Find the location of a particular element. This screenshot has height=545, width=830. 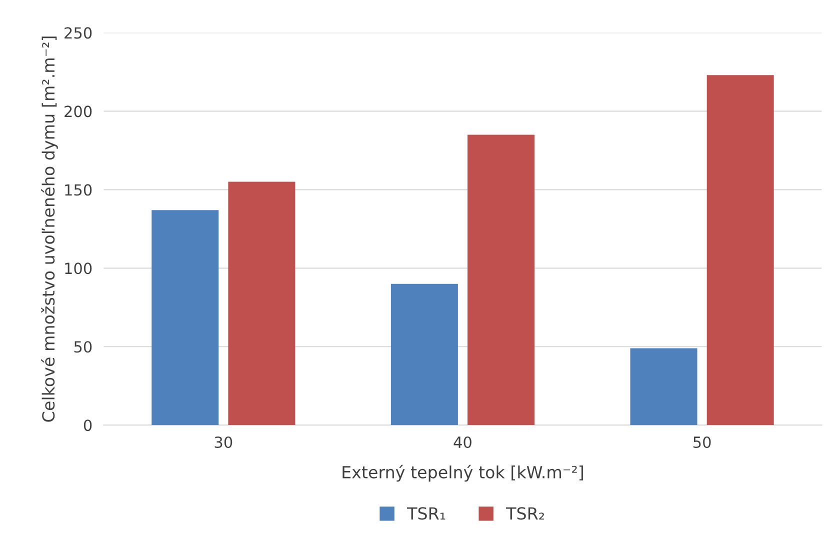

x-axis-title: Externý tepelný tok [kW.m⁻²] is located at coordinates (462, 473).